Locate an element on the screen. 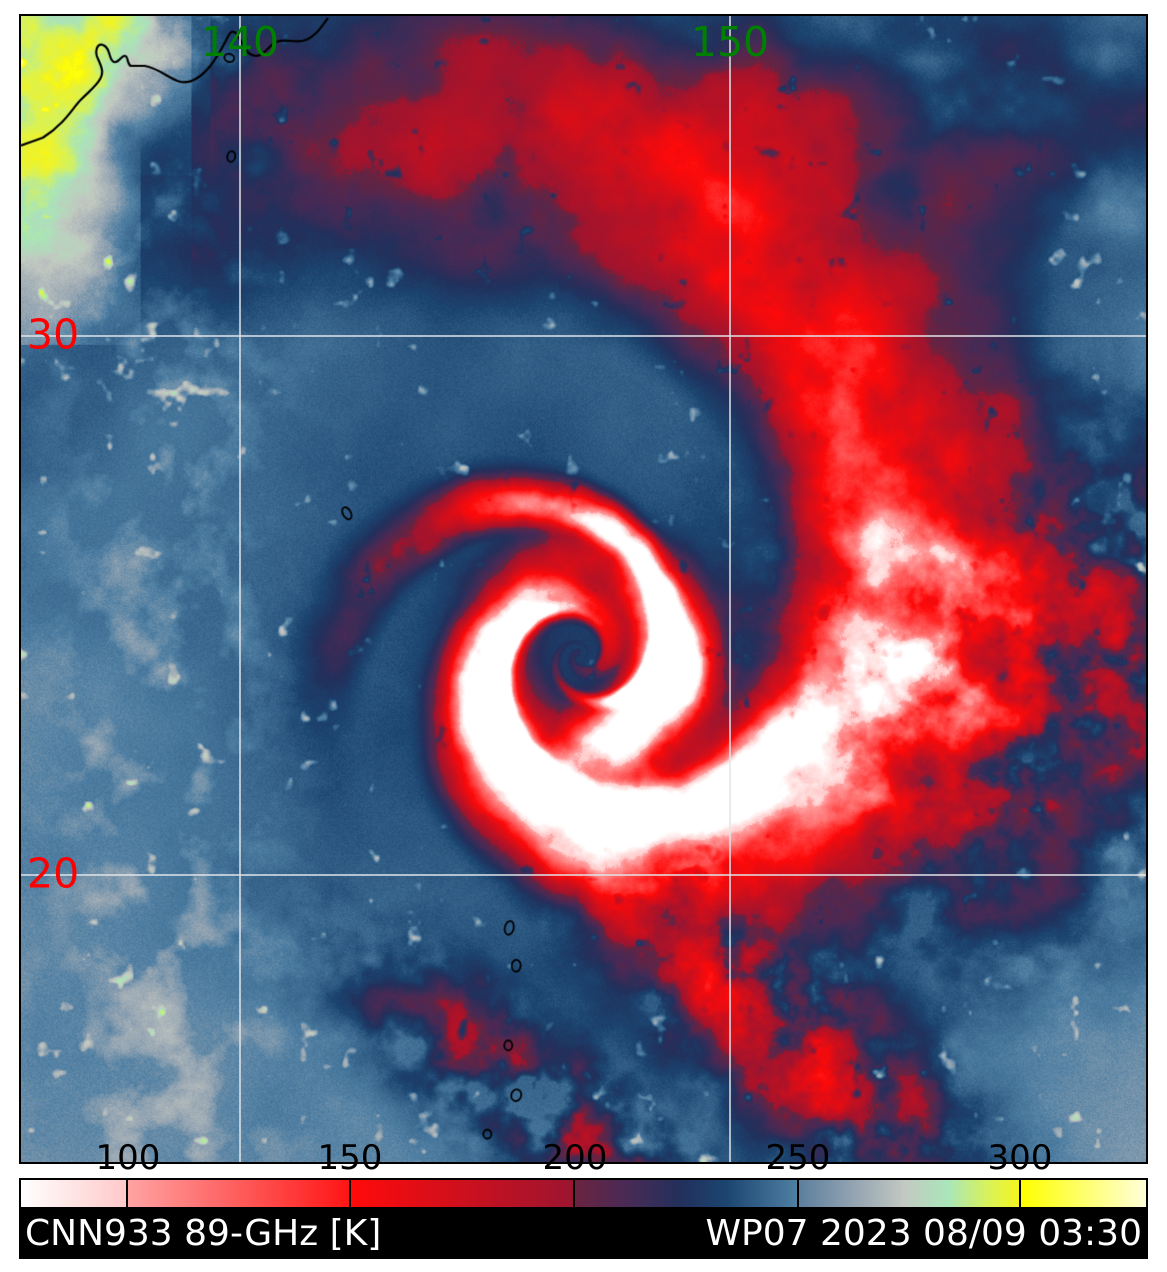 This screenshot has height=1272, width=1167. footer-info-bar: CNN933 89-GHz [K] WP07 2023 08/09 03:30 is located at coordinates (583, 1234).